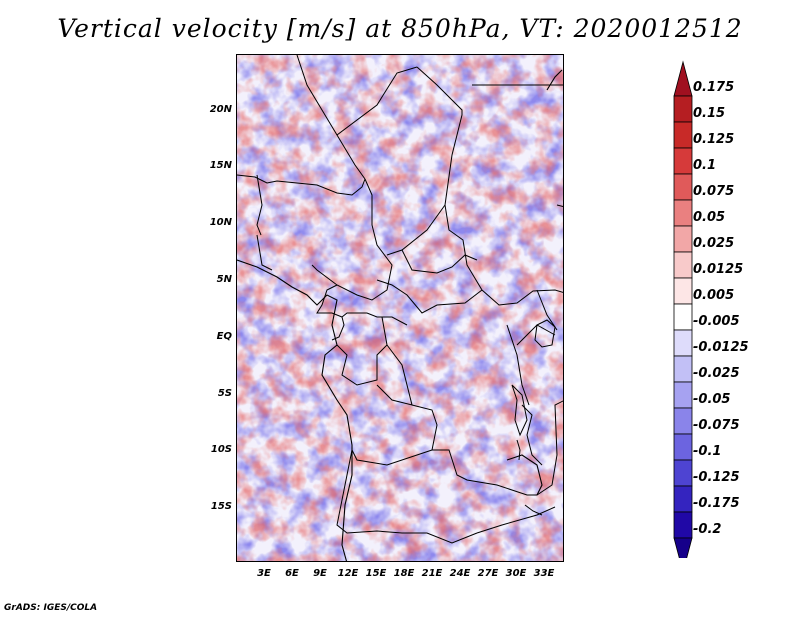 The image size is (800, 618). I want to click on lon-label: 24E, so click(460, 573).